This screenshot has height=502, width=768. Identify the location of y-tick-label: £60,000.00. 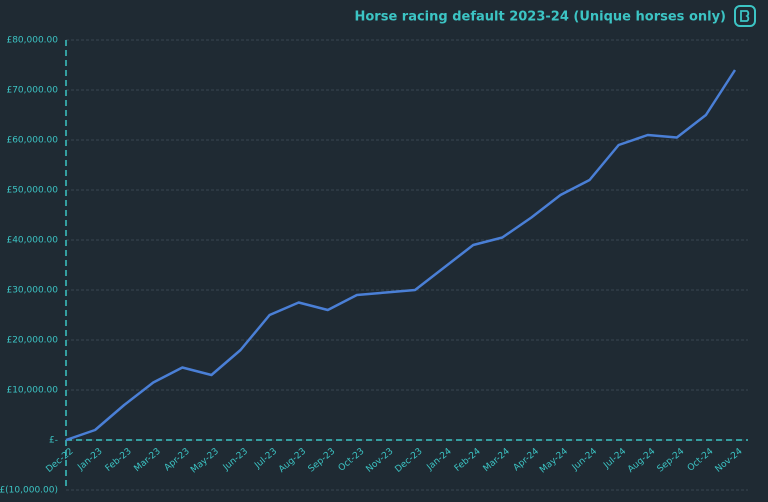
(32, 141).